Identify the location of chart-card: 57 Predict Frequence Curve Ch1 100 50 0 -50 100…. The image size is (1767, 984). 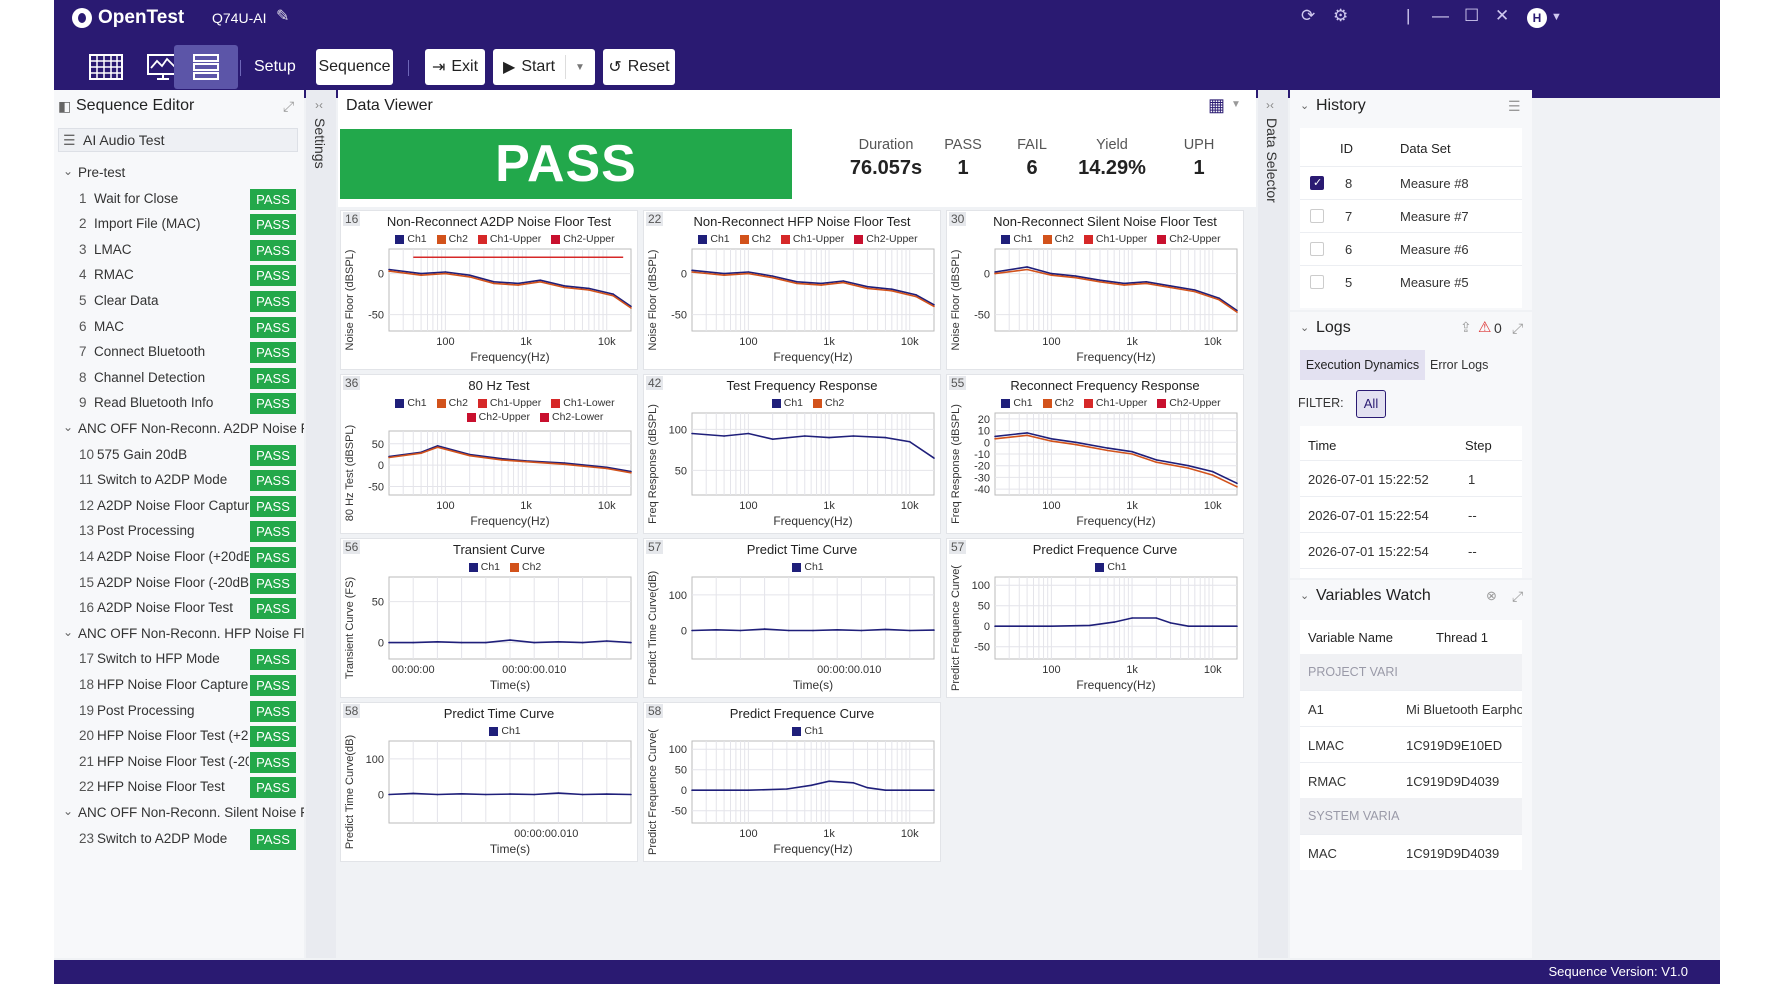
(1095, 618).